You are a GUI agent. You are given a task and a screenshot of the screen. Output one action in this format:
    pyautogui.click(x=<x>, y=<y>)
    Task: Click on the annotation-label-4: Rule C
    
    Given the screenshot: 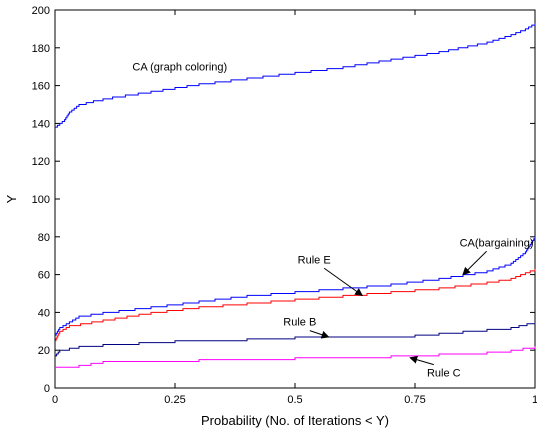 What is the action you would take?
    pyautogui.click(x=444, y=374)
    